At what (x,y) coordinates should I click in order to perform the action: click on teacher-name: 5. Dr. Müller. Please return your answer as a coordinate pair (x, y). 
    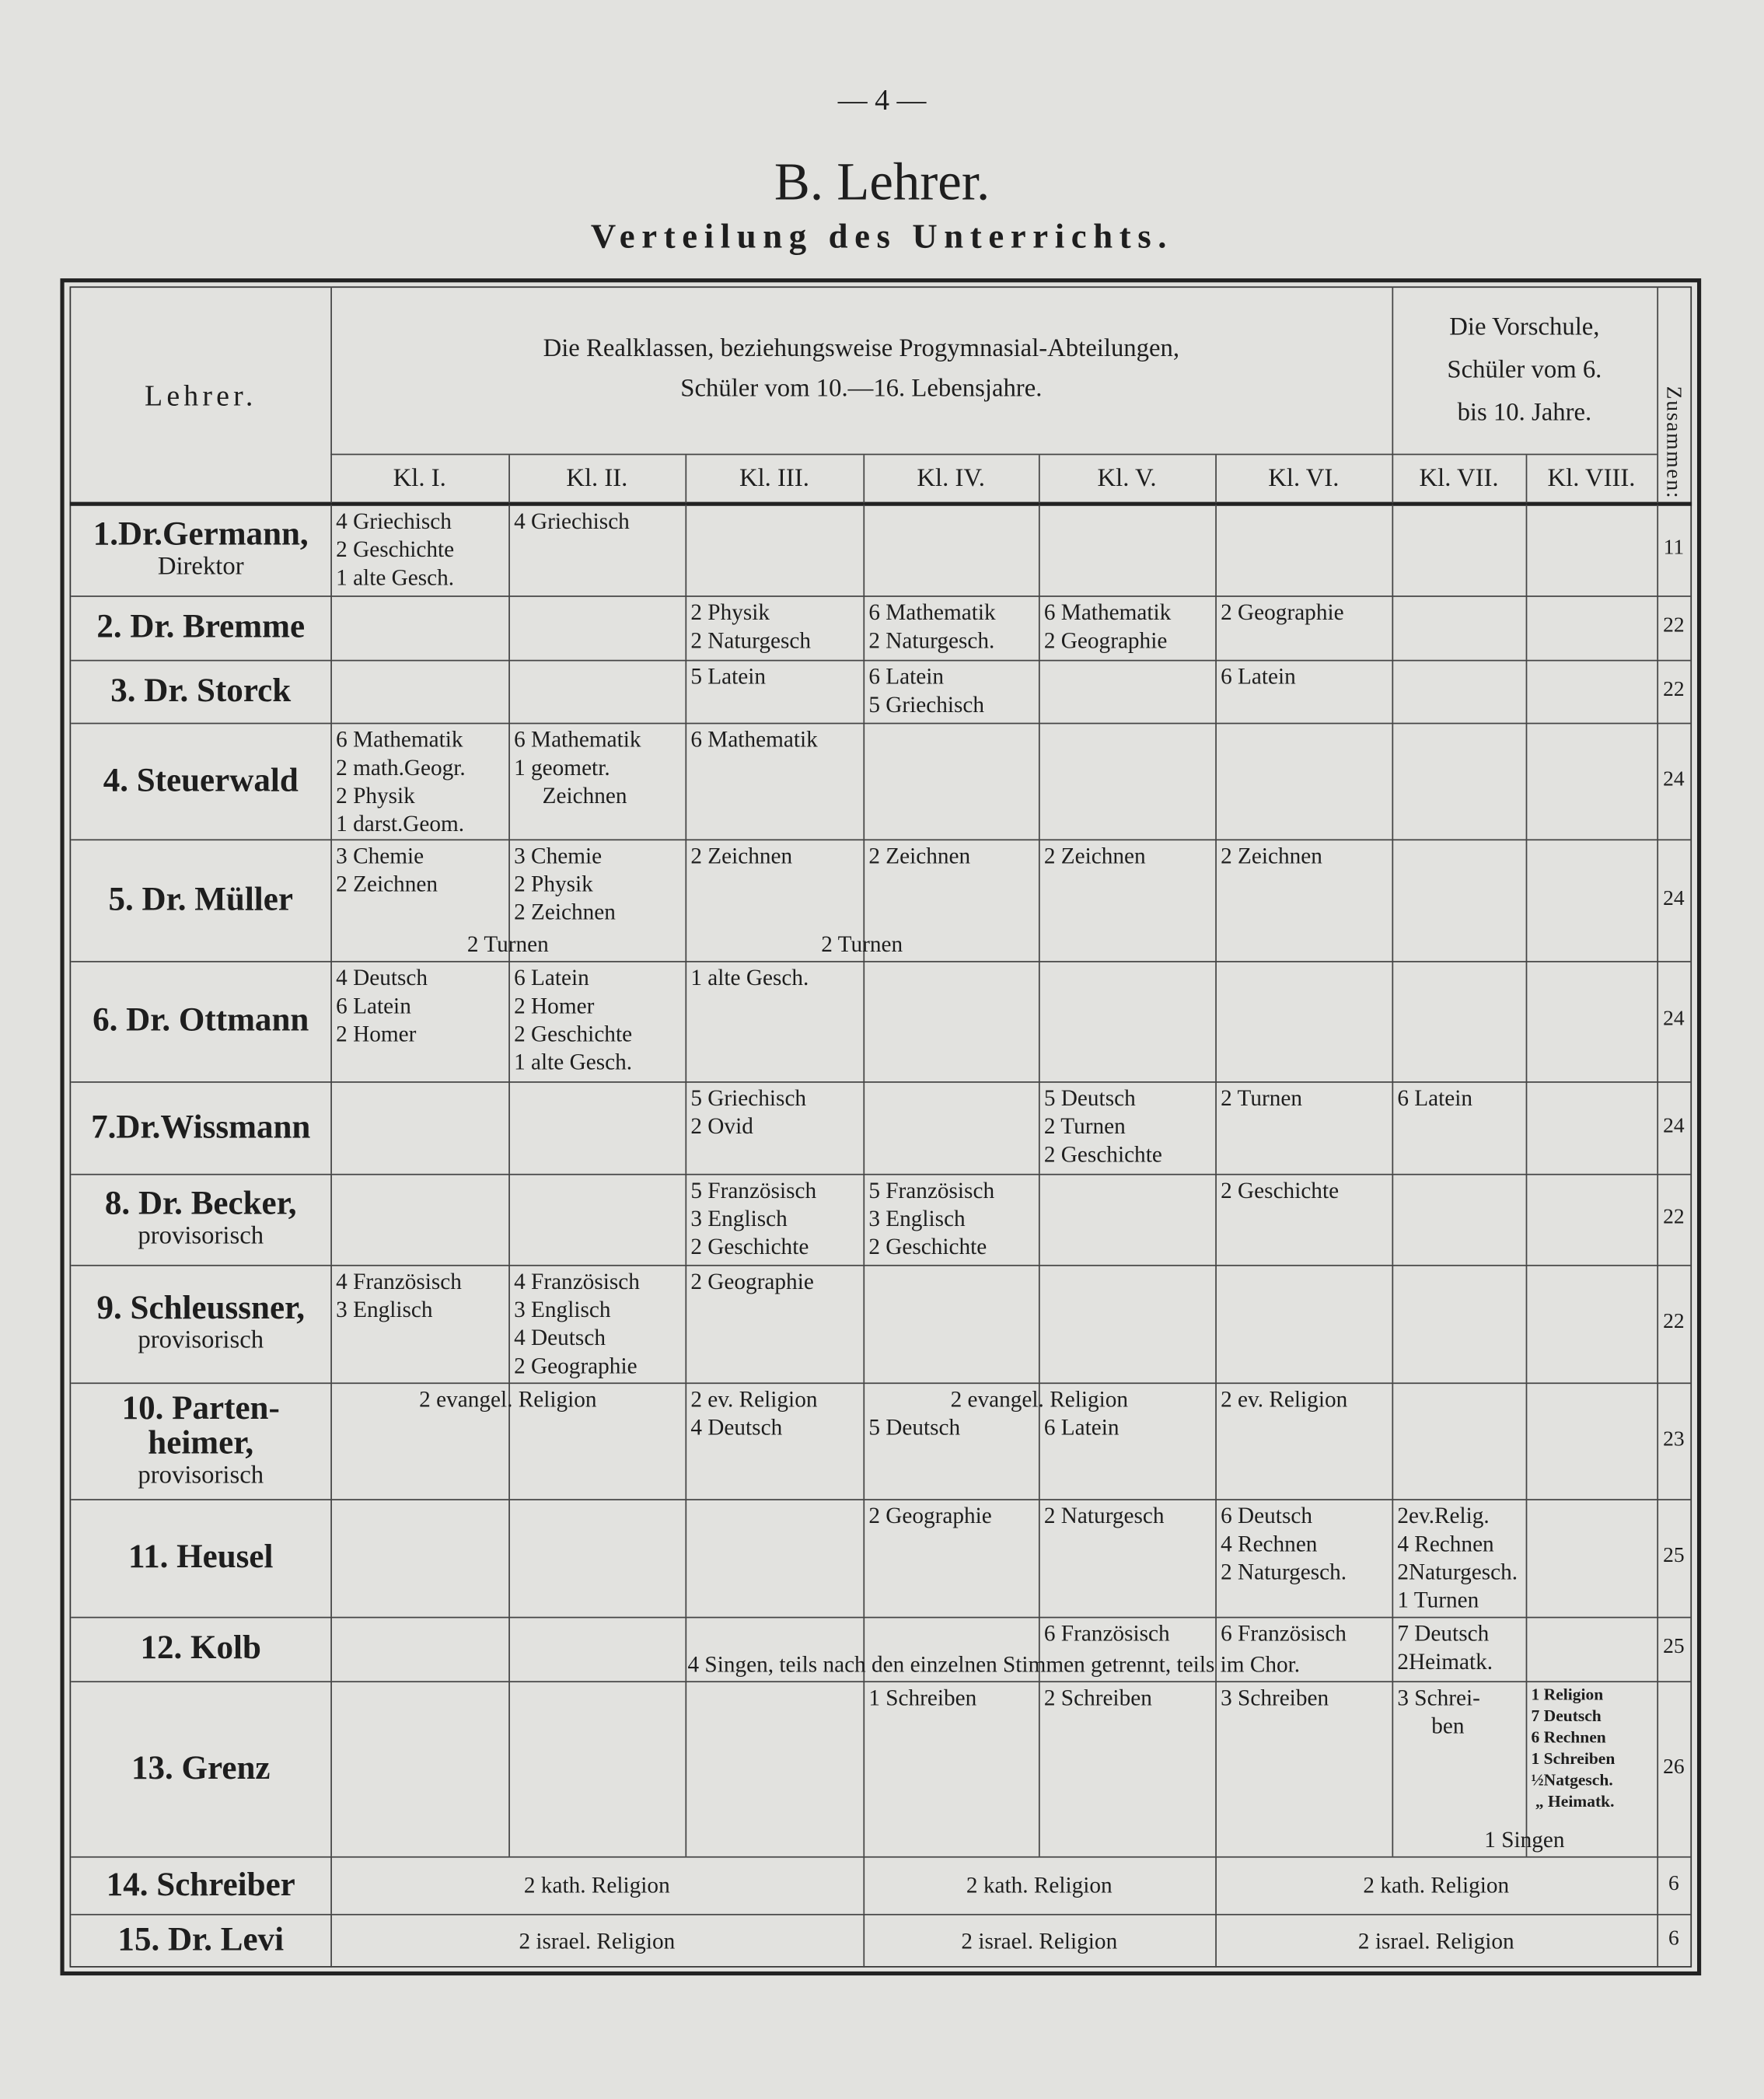
    Looking at the image, I should click on (200, 899).